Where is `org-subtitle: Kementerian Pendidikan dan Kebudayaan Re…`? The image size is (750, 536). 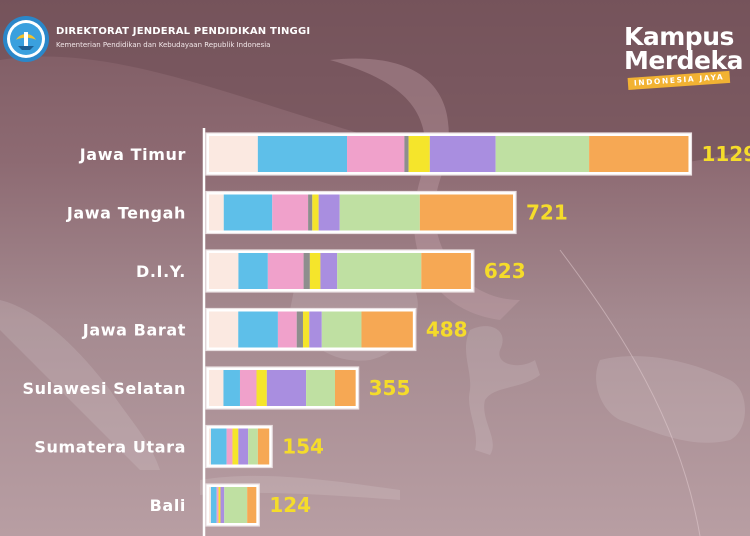
org-subtitle: Kementerian Pendidikan dan Kebudayaan Re… is located at coordinates (163, 45).